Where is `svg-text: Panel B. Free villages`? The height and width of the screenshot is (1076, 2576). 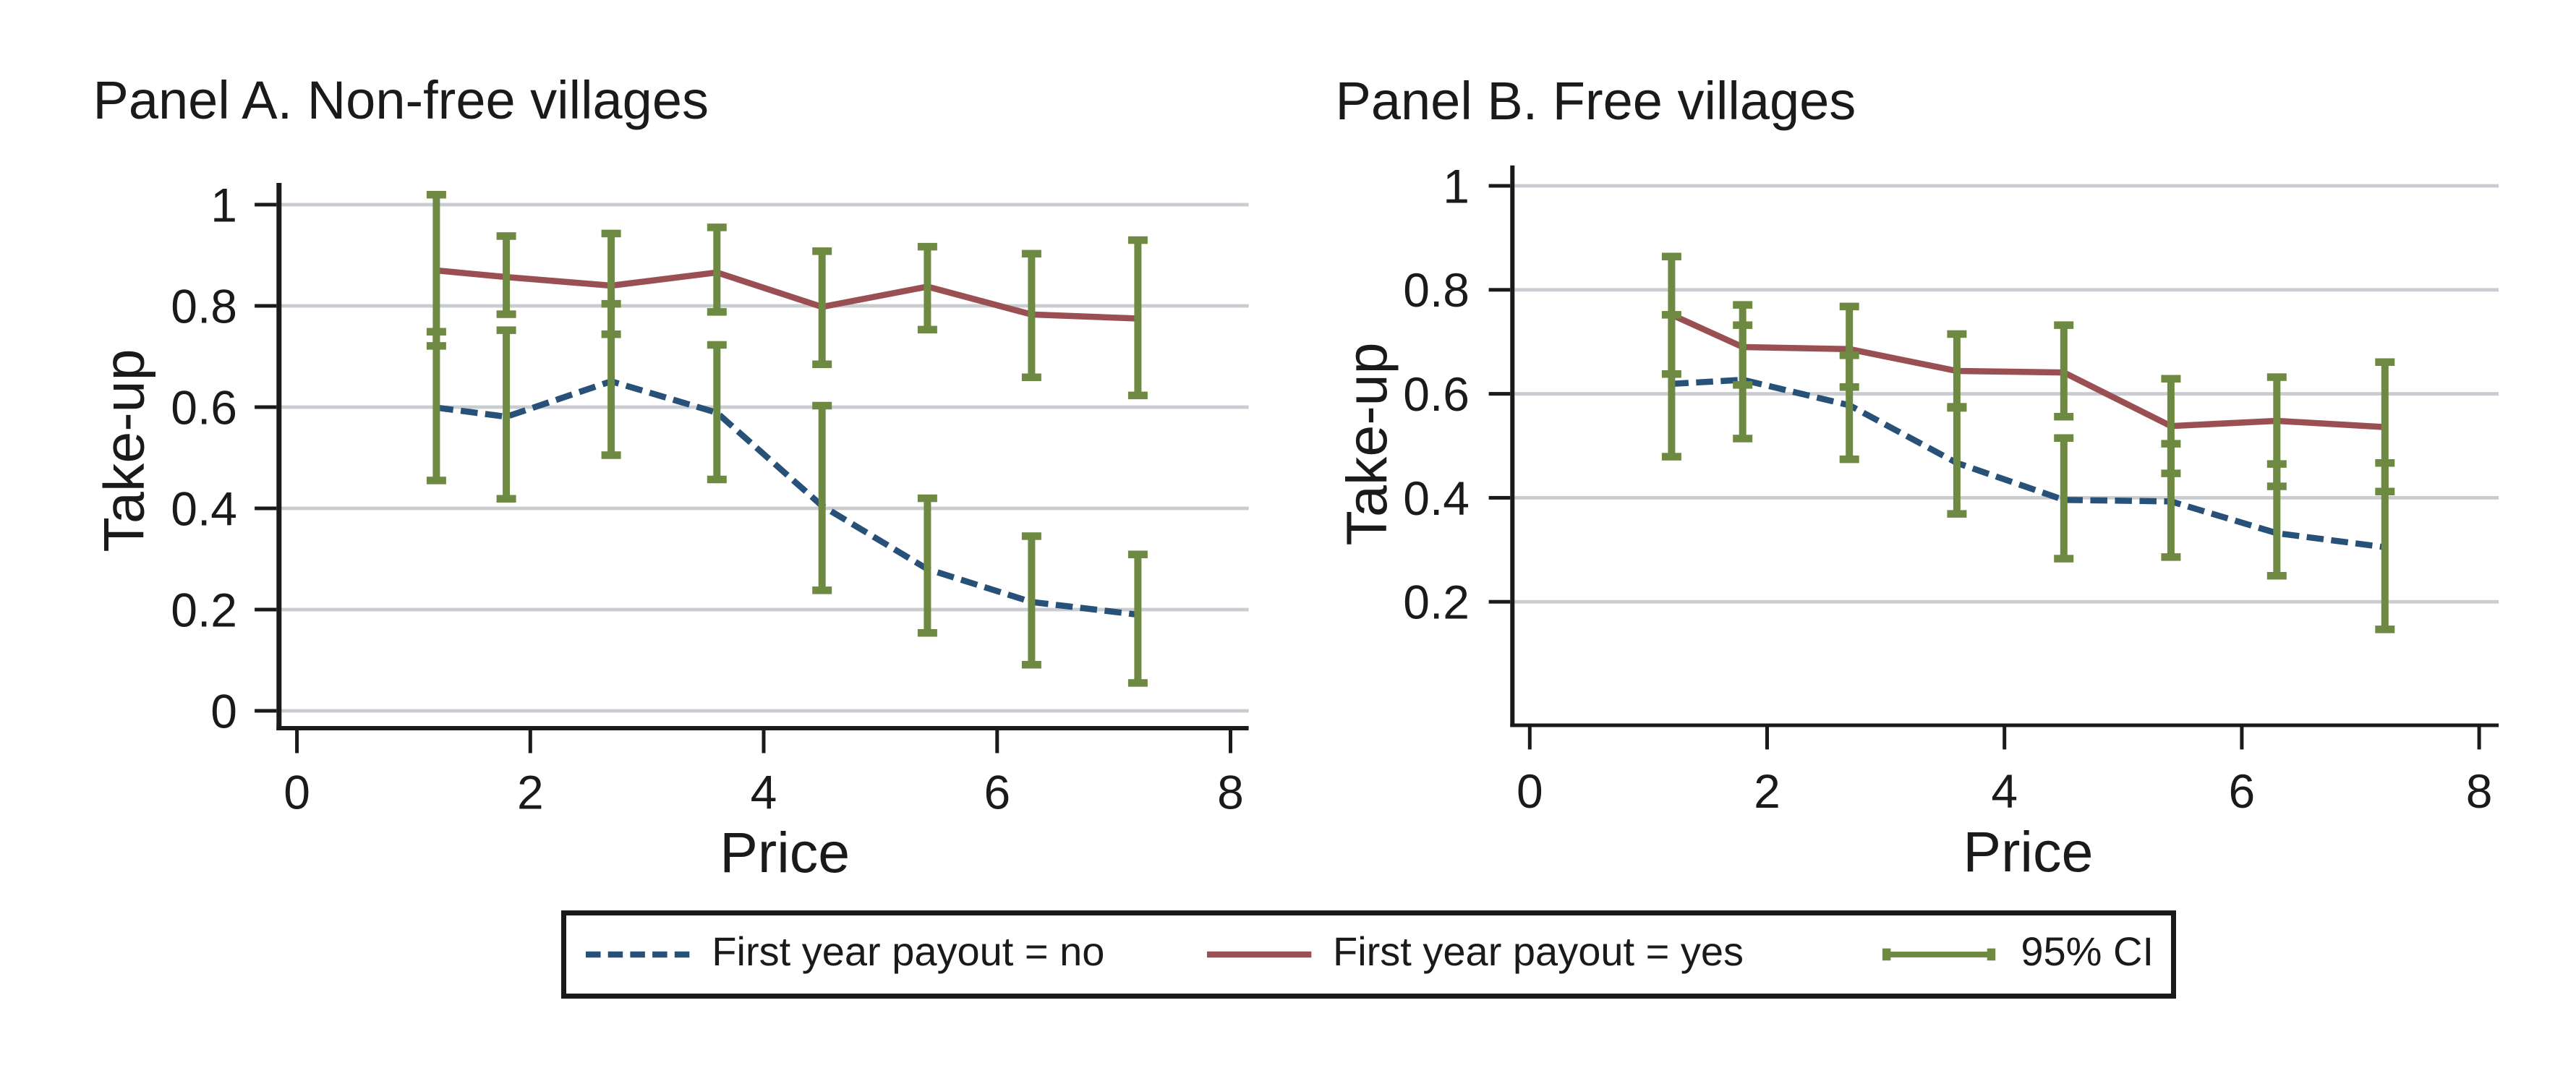
svg-text: Panel B. Free villages is located at coordinates (1596, 101).